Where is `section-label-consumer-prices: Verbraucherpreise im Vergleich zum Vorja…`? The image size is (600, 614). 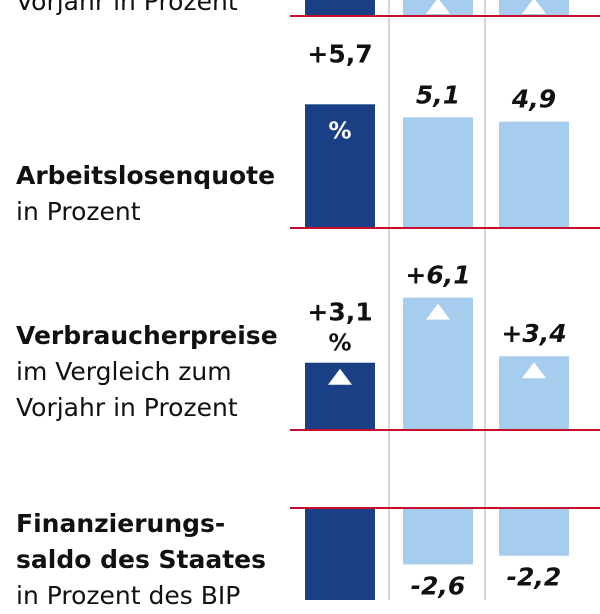
section-label-consumer-prices: Verbraucherpreise im Vergleich zum Vorja… is located at coordinates (147, 372).